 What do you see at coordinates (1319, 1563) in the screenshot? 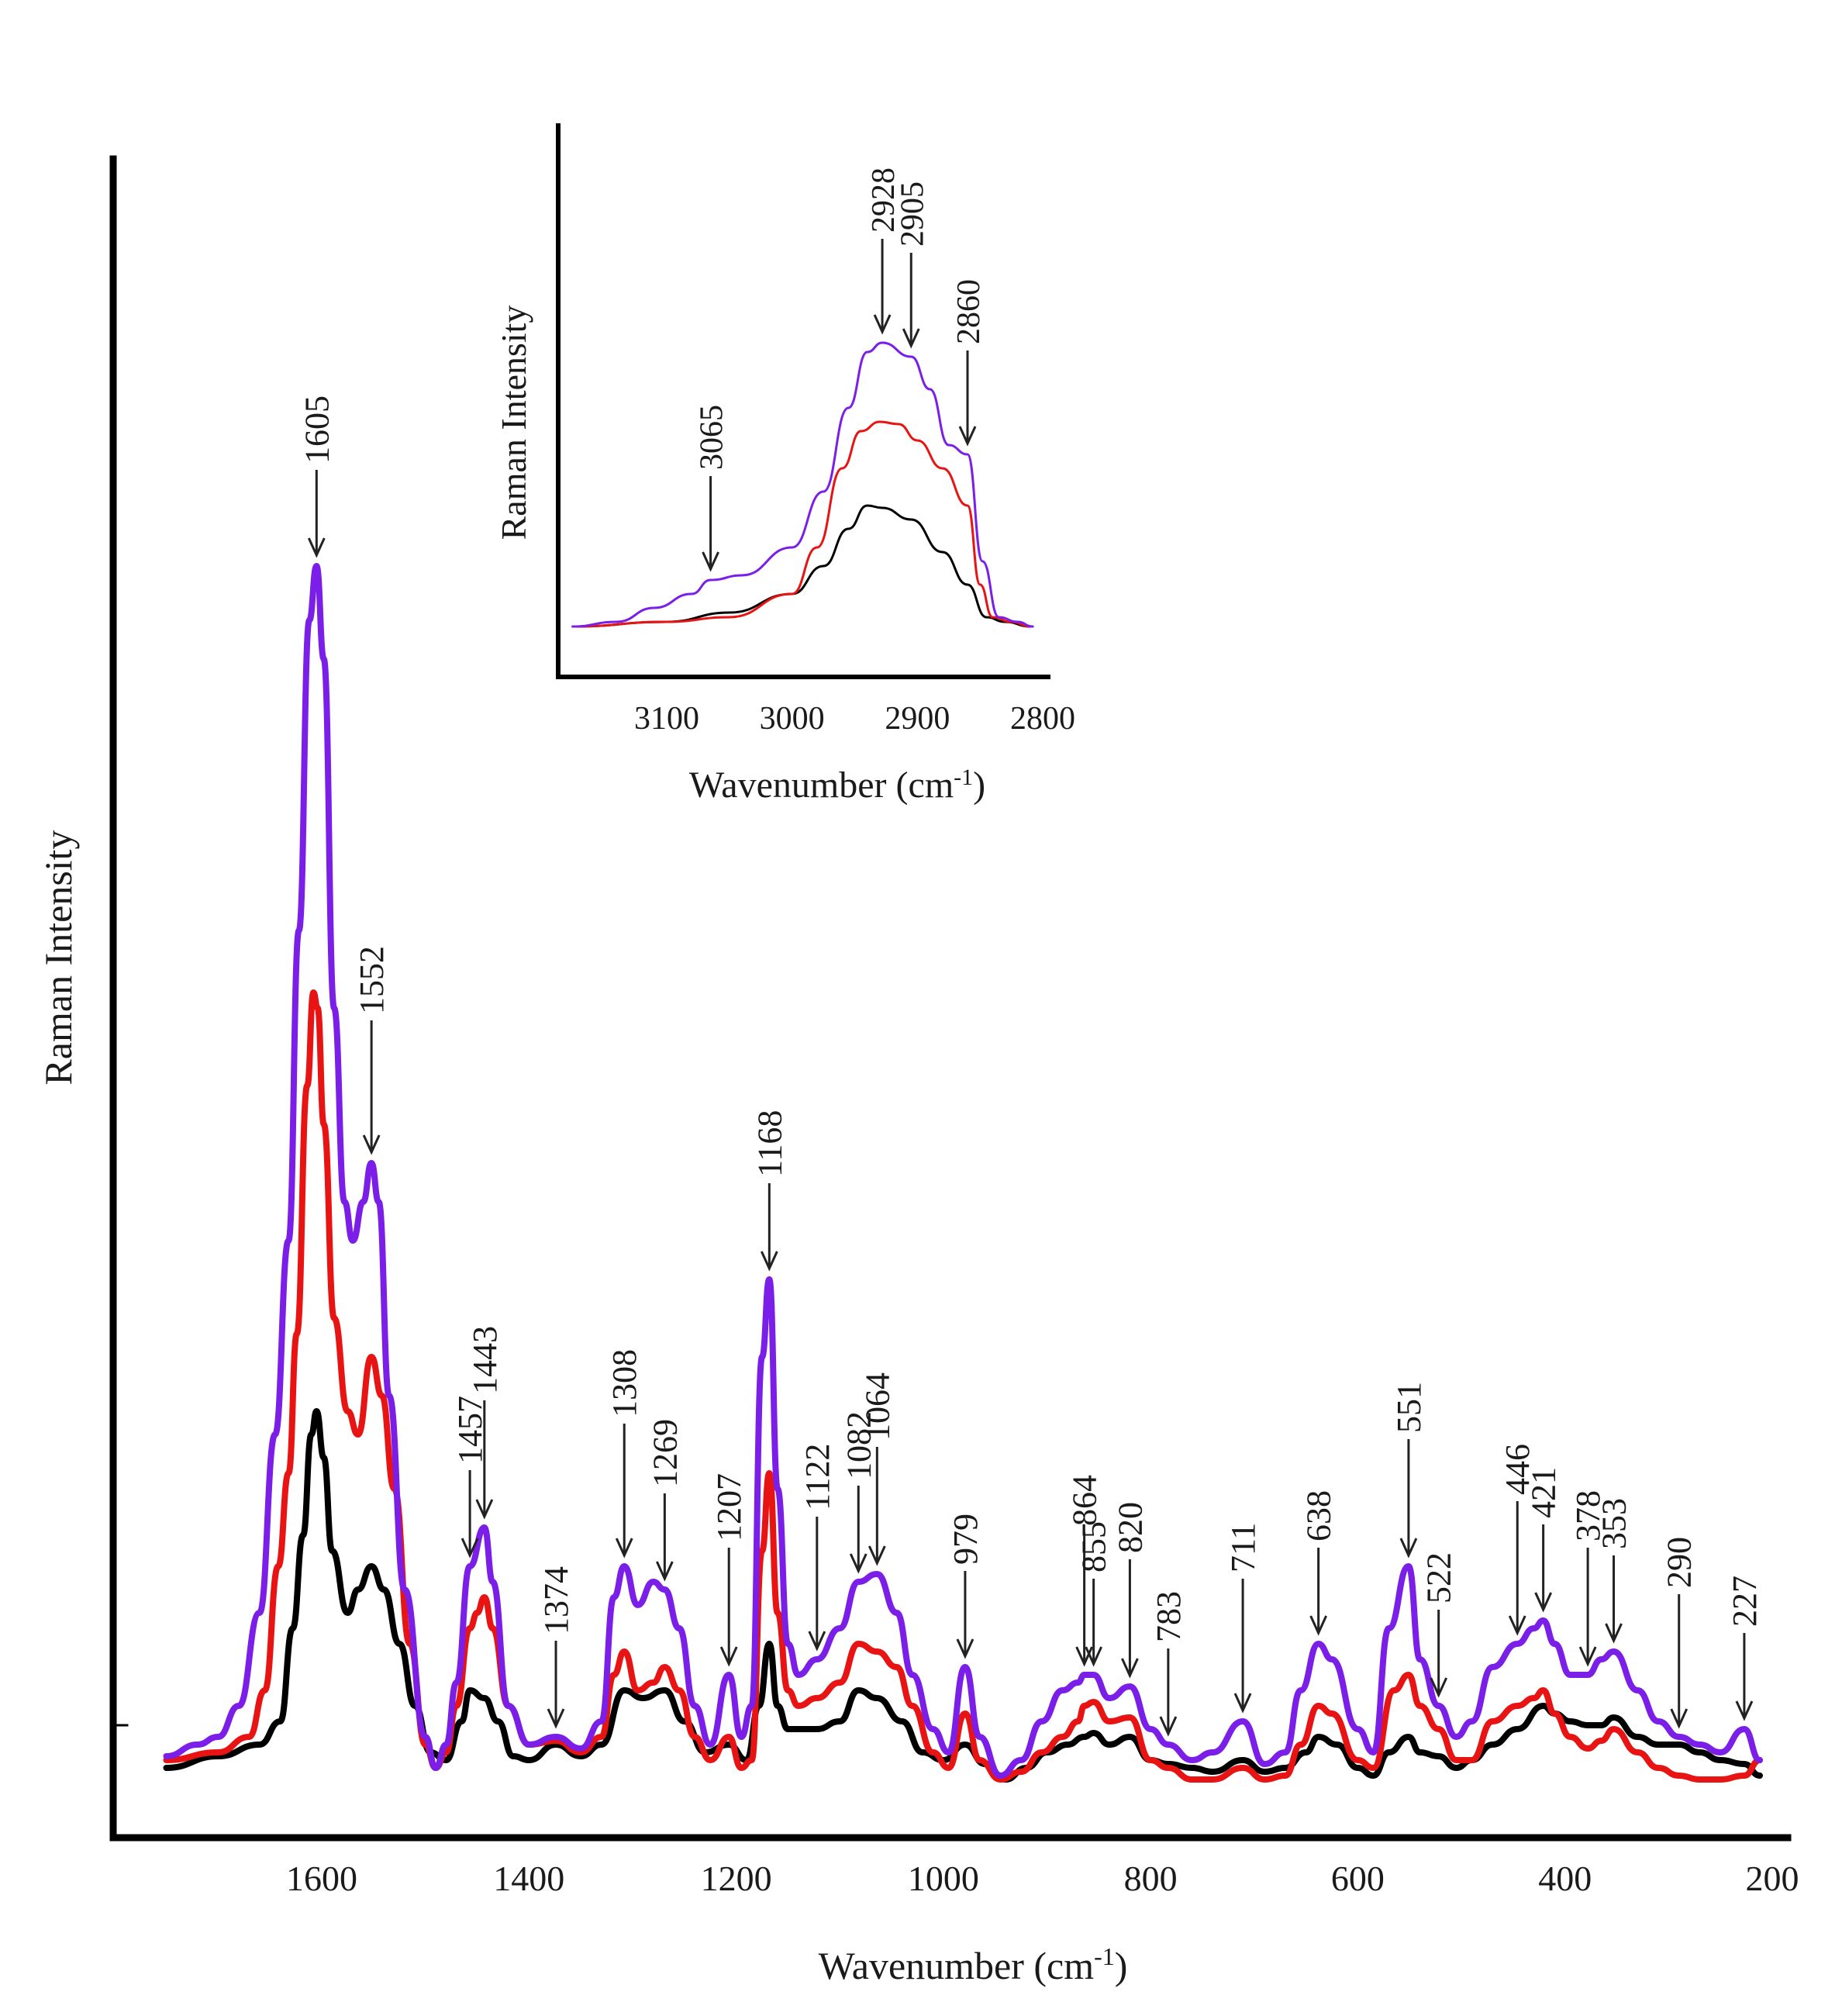
I see `main-peak-638: 638` at bounding box center [1319, 1563].